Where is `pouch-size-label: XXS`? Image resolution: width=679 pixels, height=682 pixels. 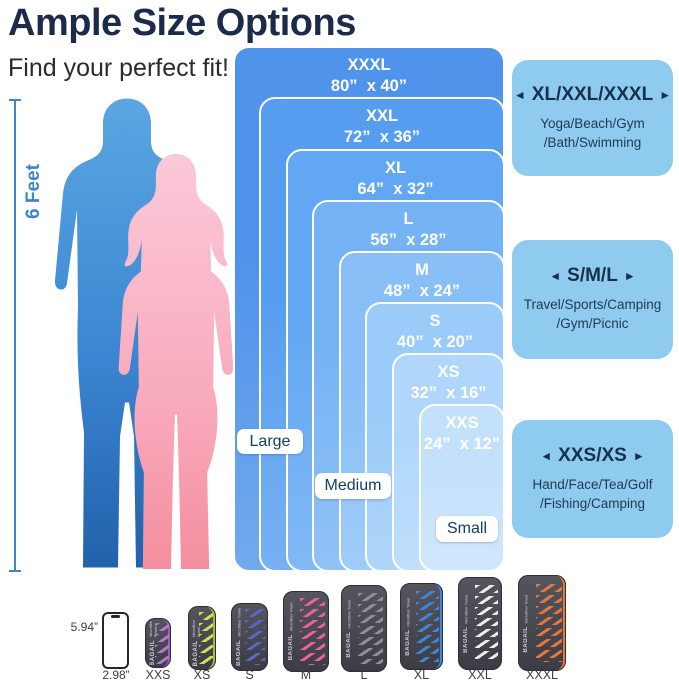
pouch-size-label: XXS is located at coordinates (158, 675).